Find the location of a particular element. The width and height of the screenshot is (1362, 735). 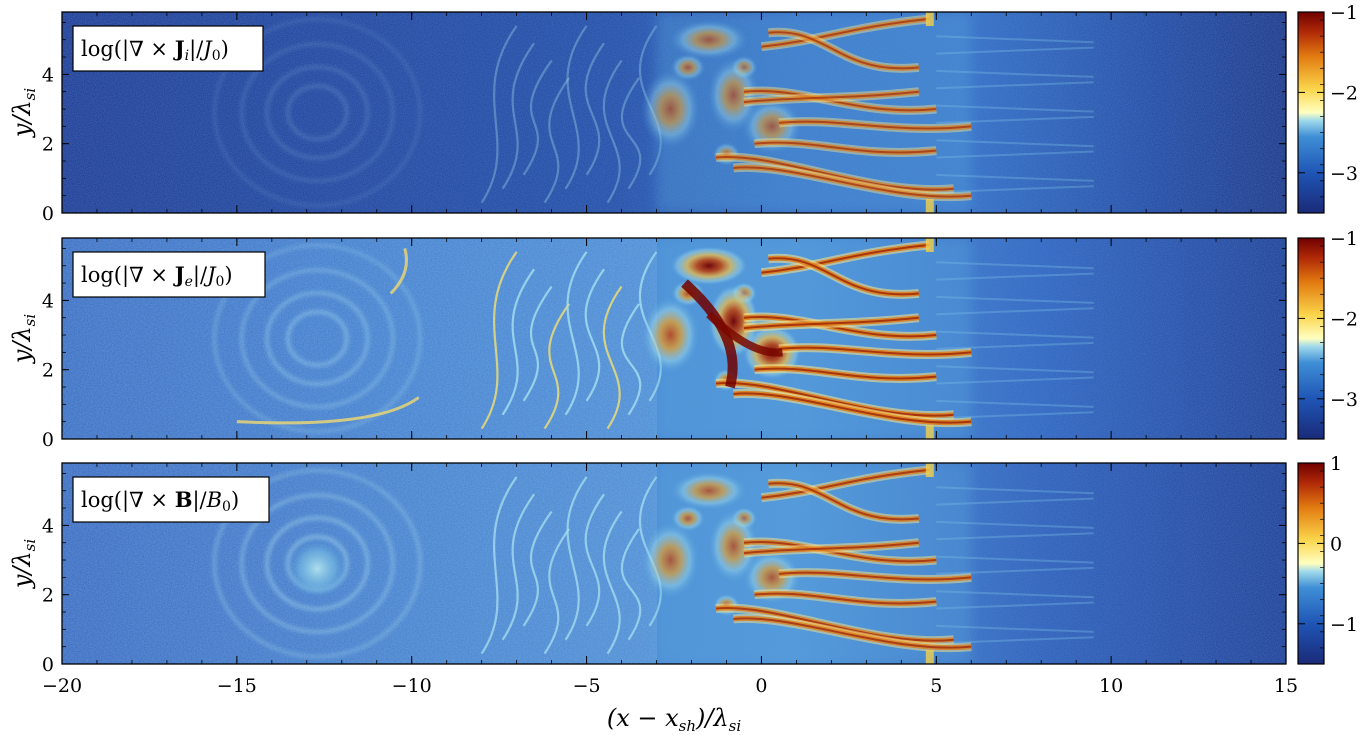

panel-label-box-3: log(|∇ × B|/B0) is located at coordinates (171, 499).